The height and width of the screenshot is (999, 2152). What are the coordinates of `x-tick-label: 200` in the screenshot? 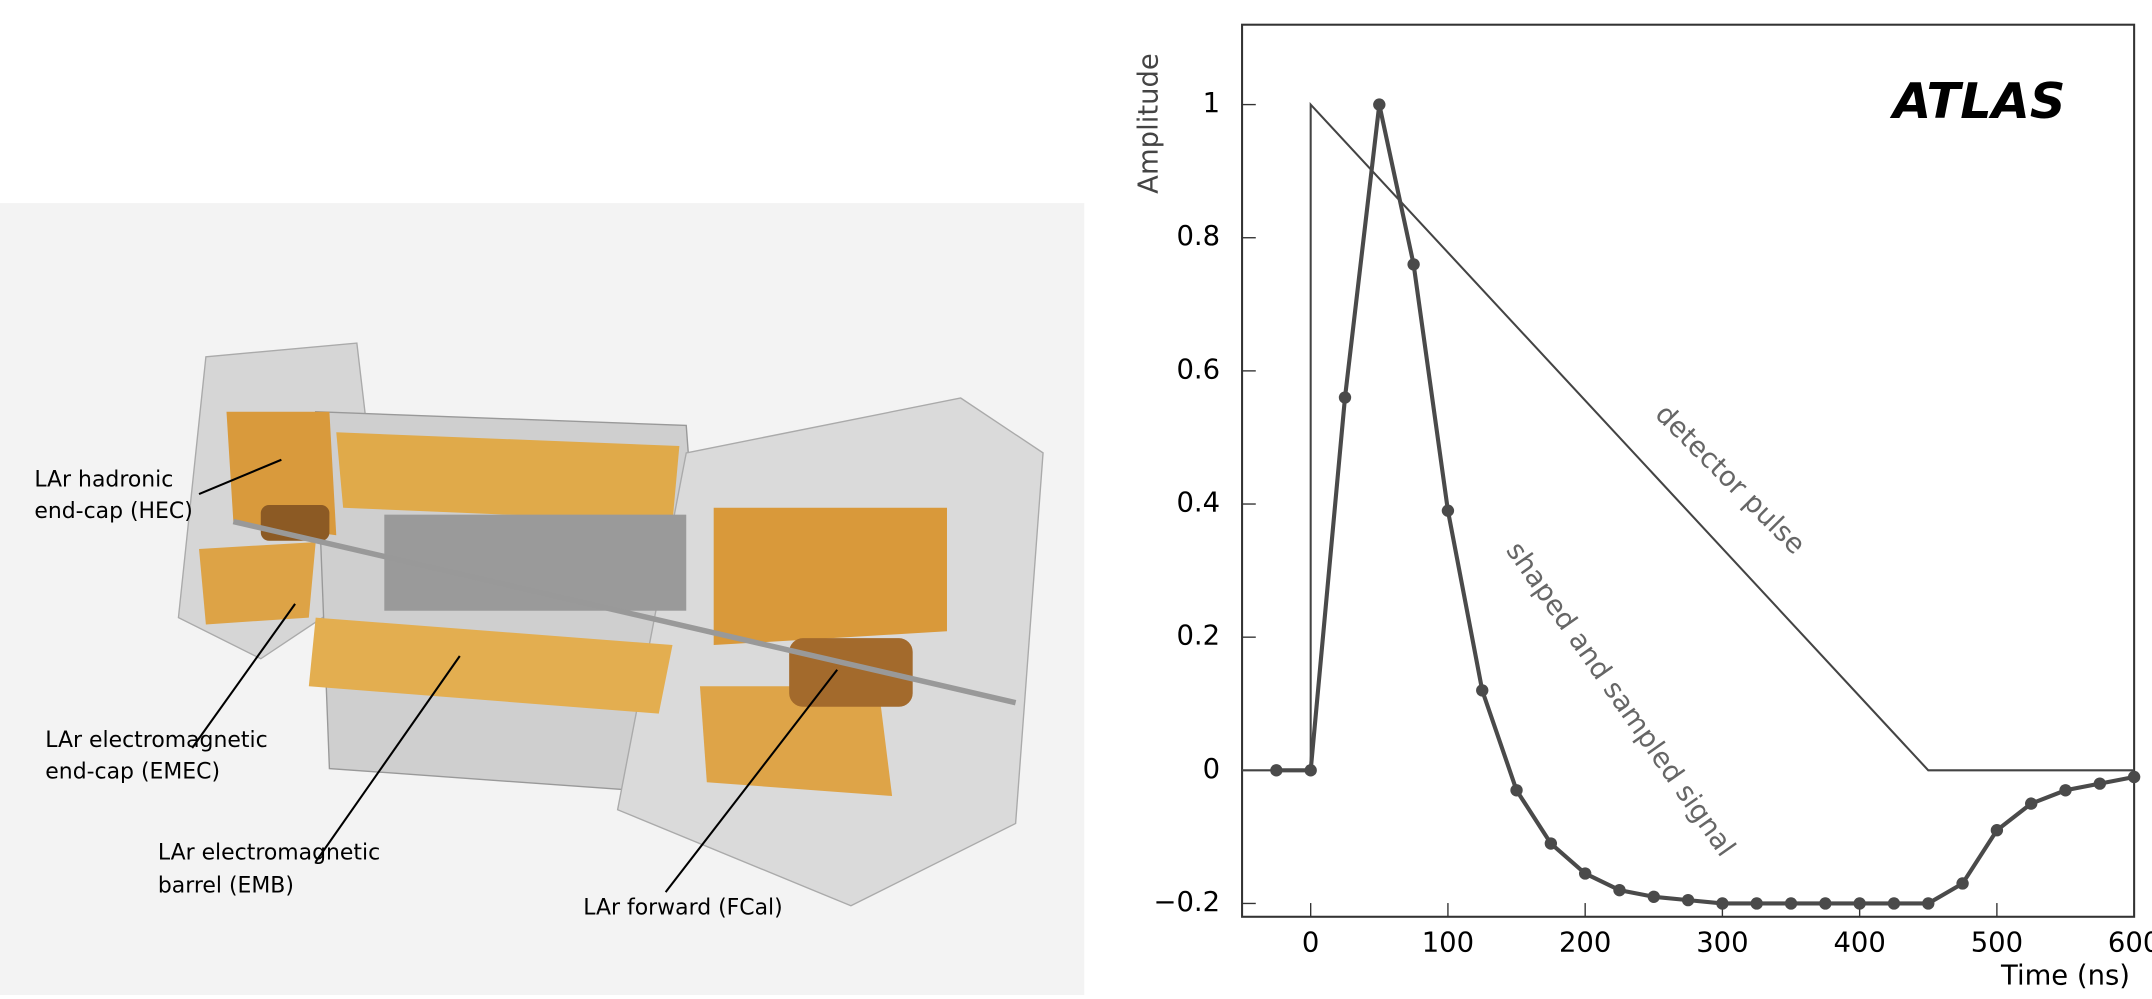 It's located at (1585, 943).